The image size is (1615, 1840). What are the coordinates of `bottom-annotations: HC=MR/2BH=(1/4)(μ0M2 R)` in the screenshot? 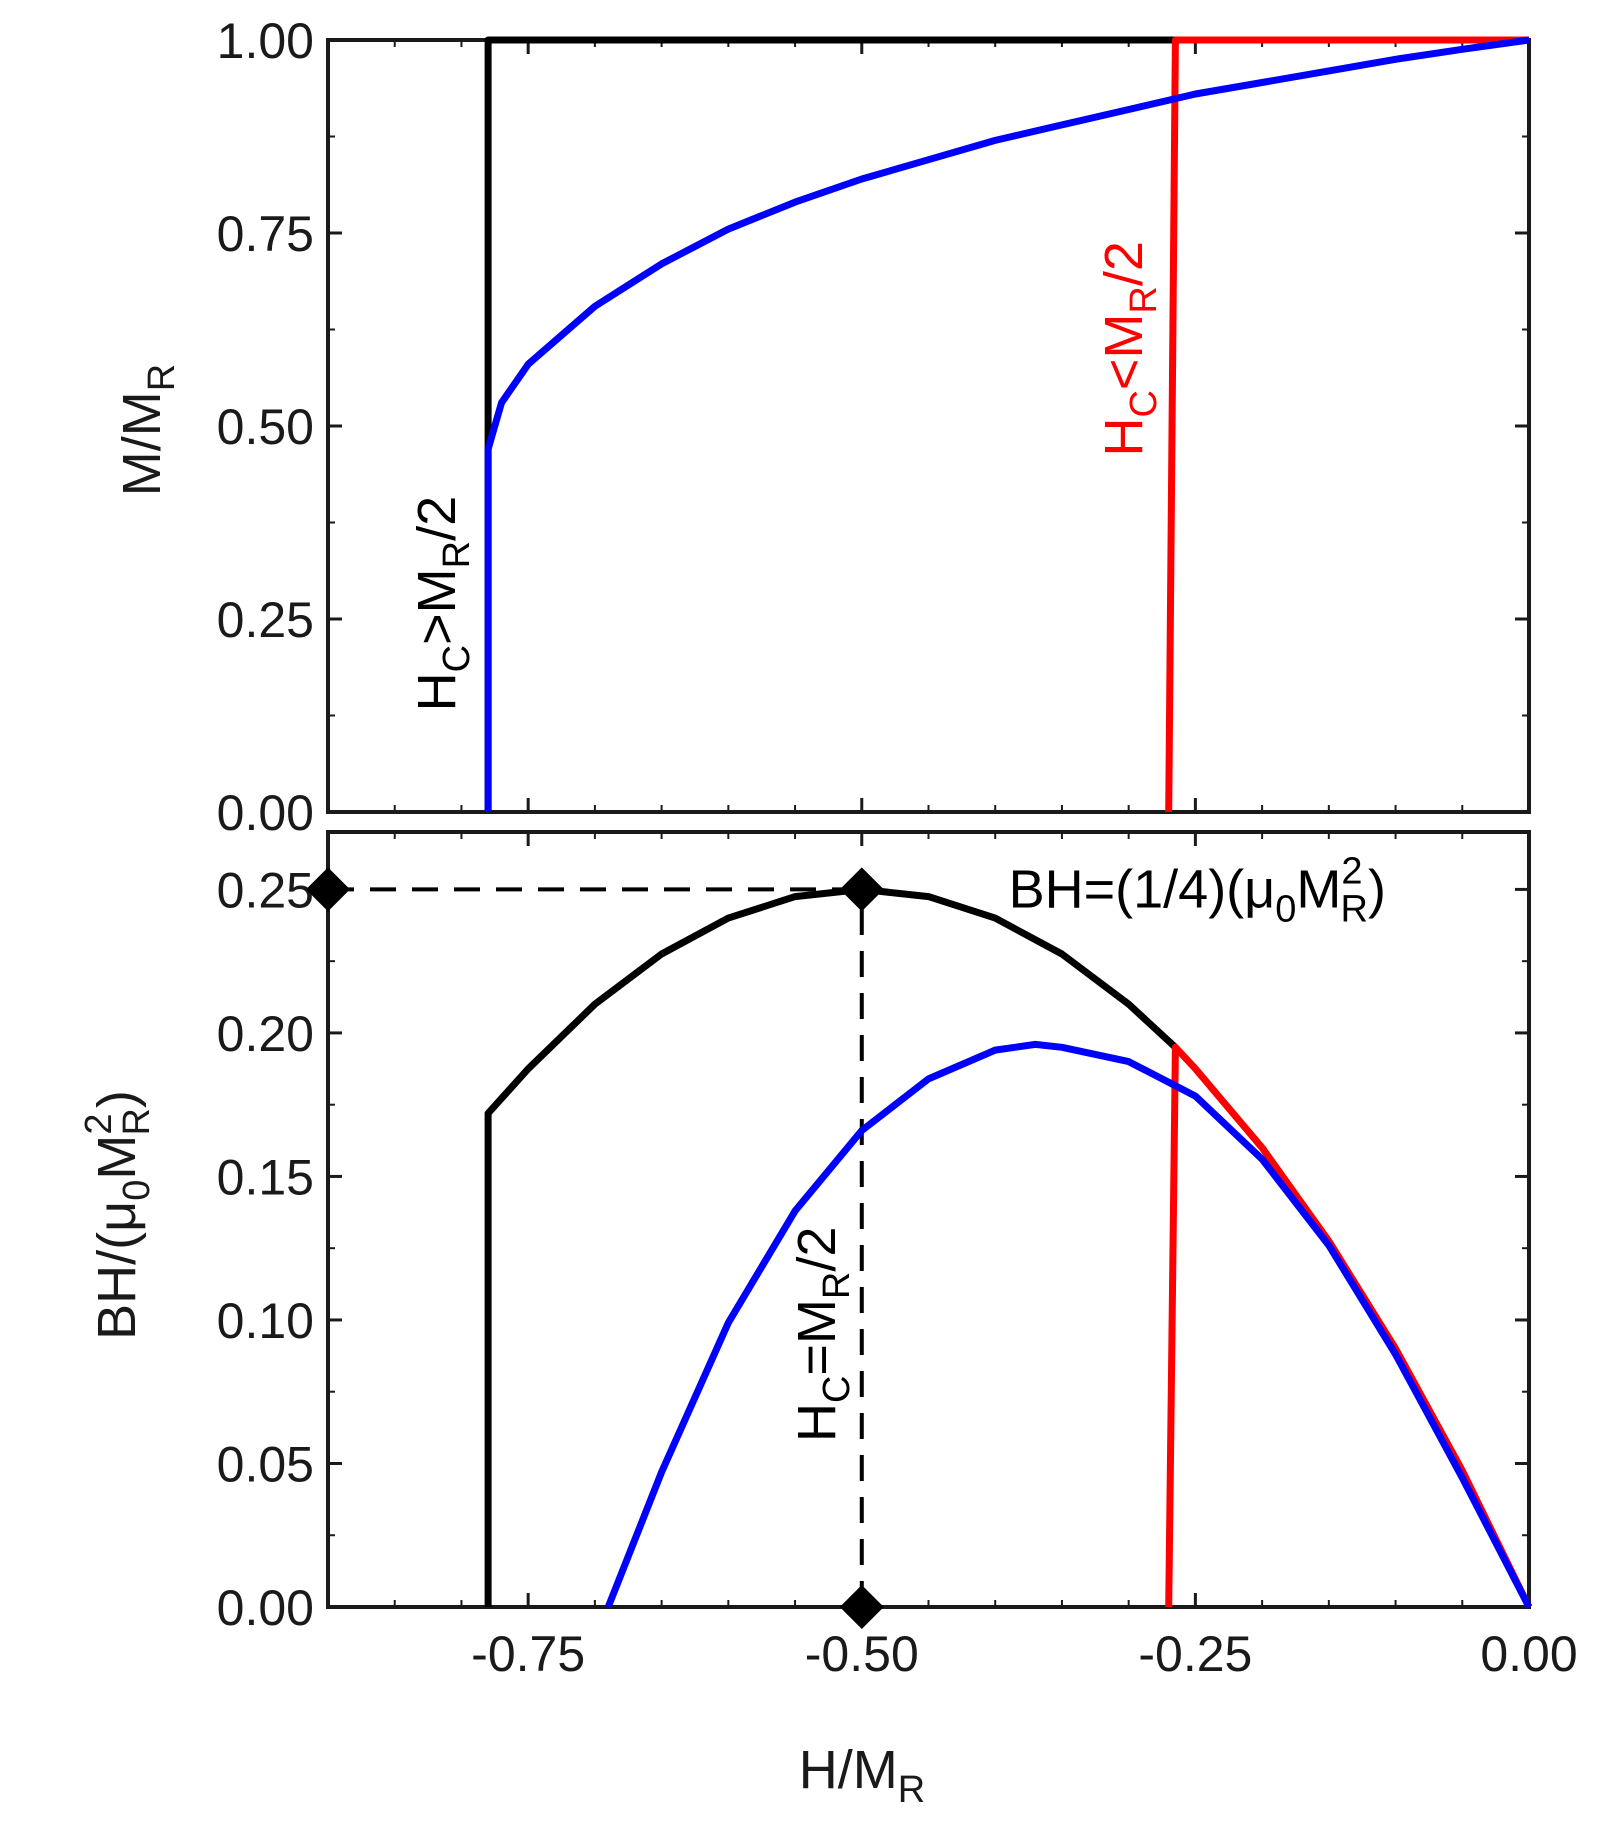 It's located at (1086, 1146).